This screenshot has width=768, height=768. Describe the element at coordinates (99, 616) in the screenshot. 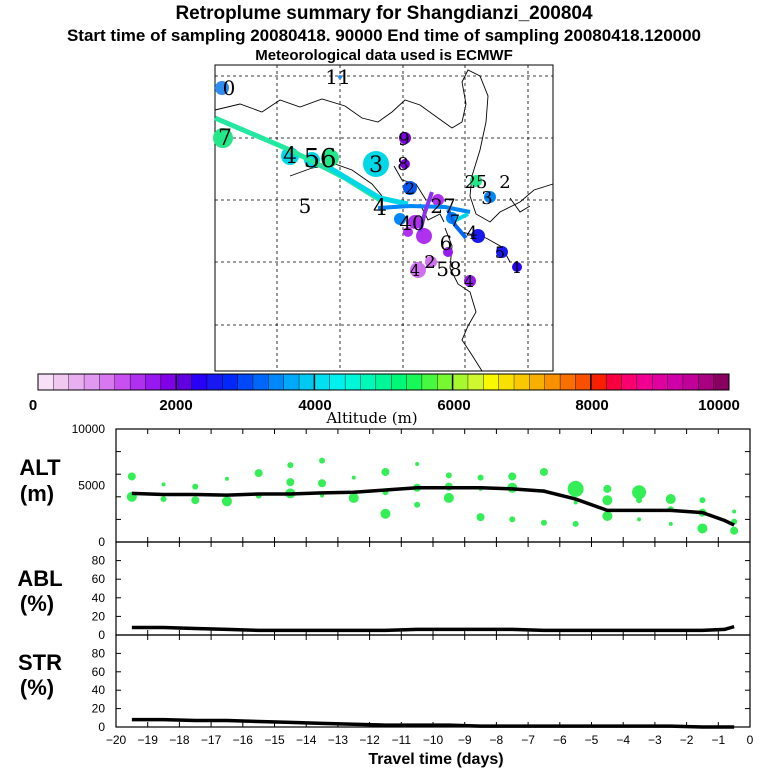

I see `y-tick-label: 20` at that location.